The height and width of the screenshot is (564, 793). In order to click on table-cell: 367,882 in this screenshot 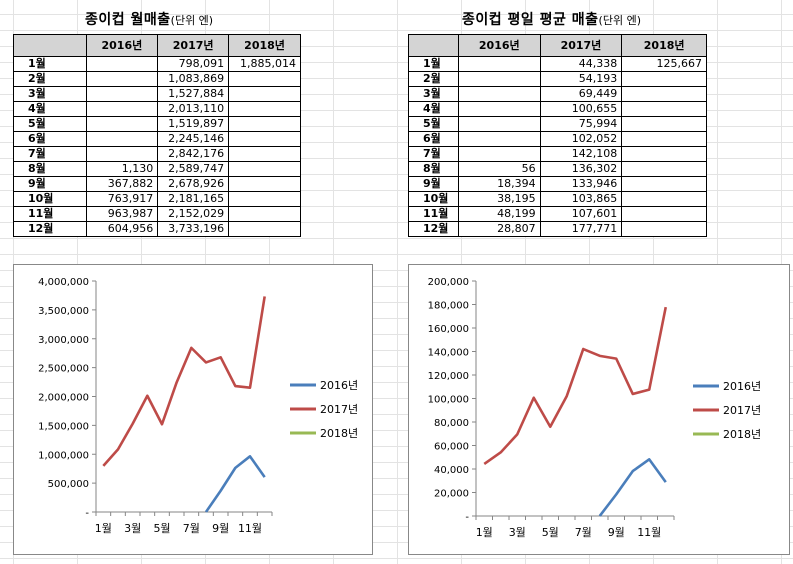, I will do `click(122, 184)`.